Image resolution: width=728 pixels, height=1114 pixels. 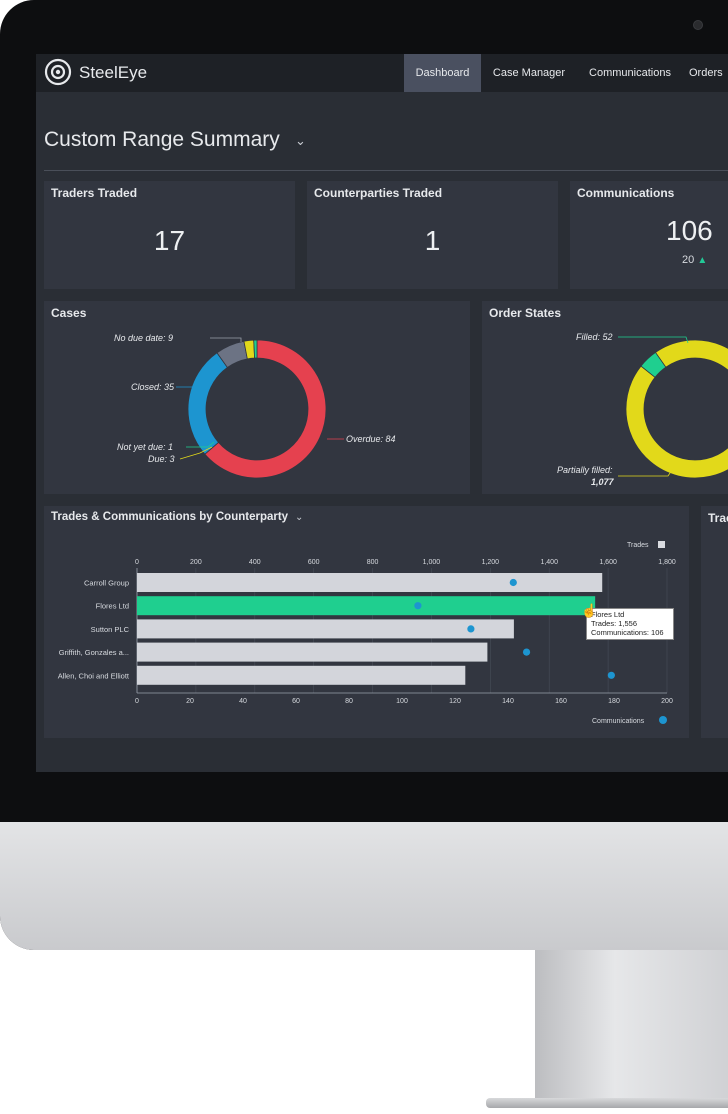 I want to click on top-tick-label: 400, so click(x=255, y=562).